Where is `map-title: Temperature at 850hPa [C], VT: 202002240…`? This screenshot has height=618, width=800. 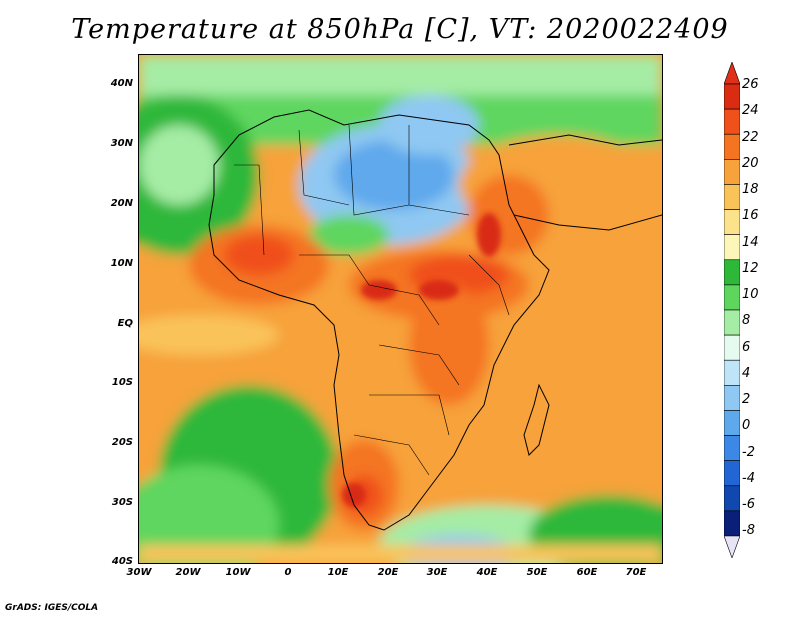
map-title: Temperature at 850hPa [C], VT: 202002240… is located at coordinates (400, 29).